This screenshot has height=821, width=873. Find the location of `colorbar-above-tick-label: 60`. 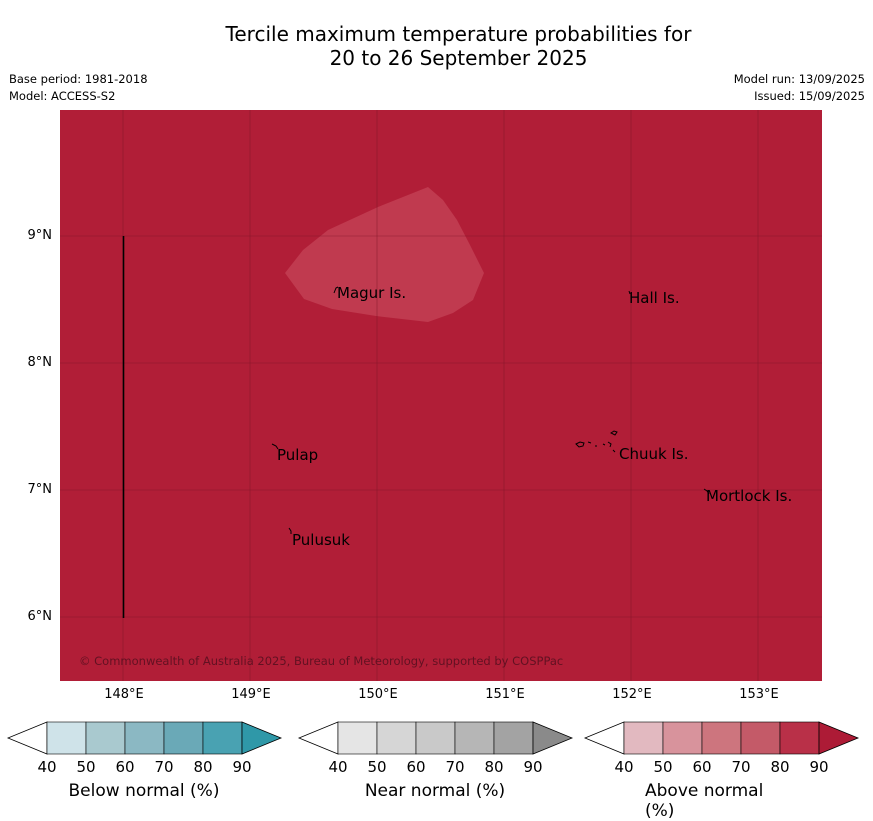

colorbar-above-tick-label: 60 is located at coordinates (701, 766).